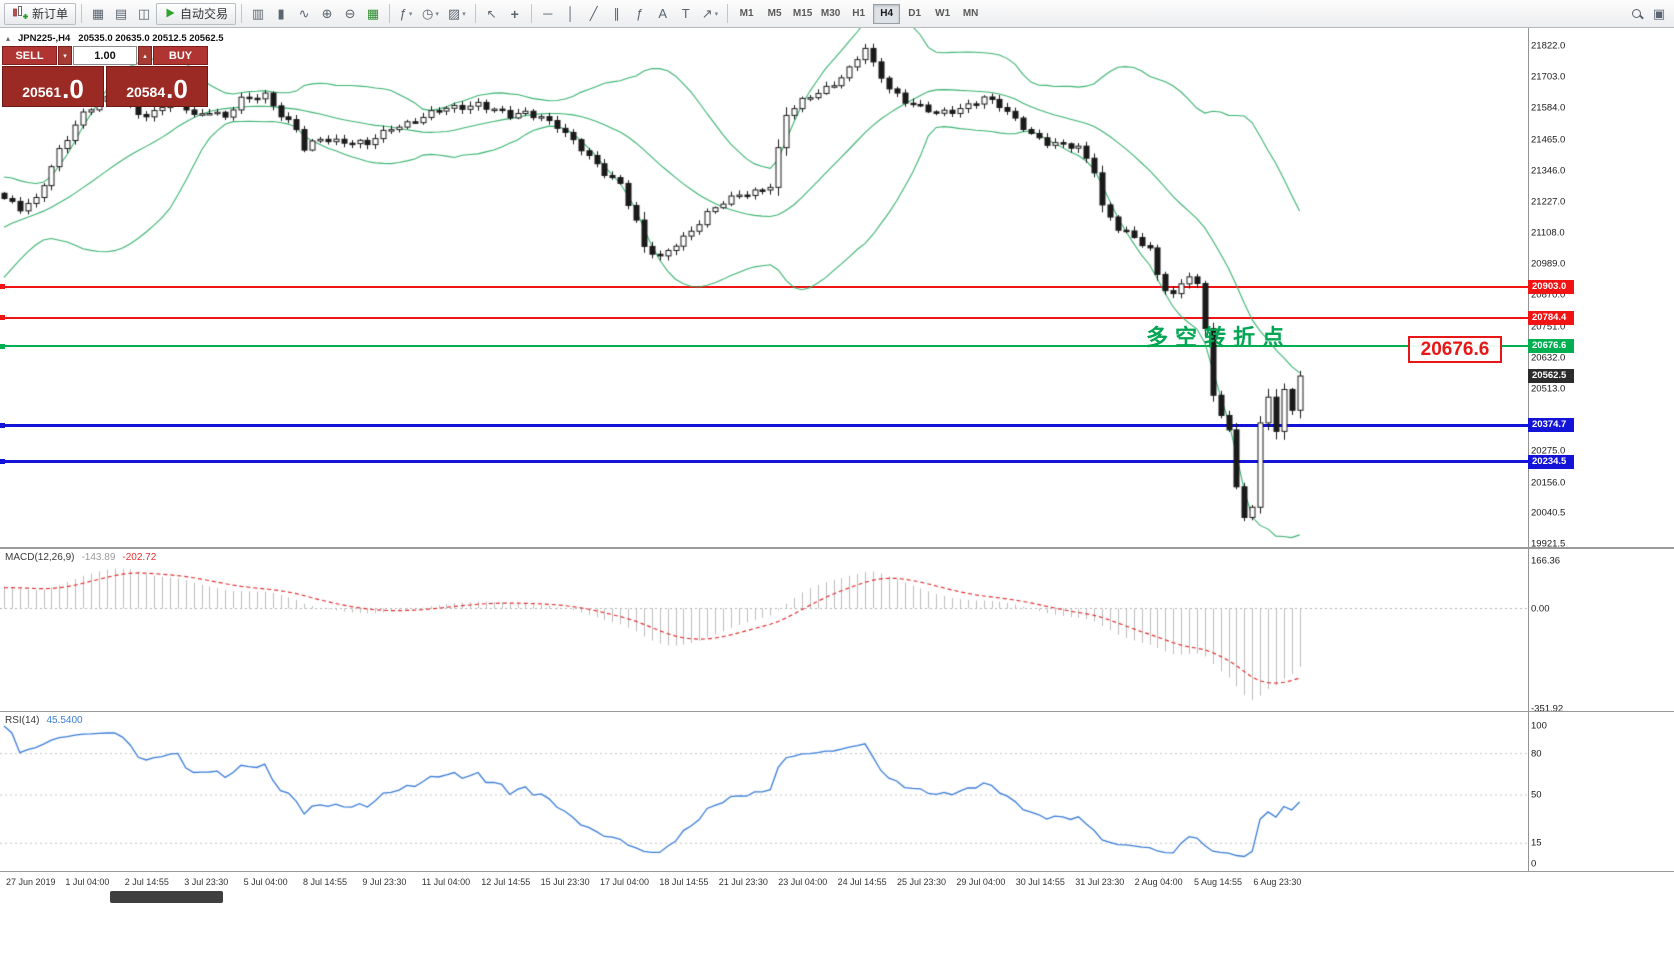 This screenshot has width=1674, height=955. I want to click on buy-price-main: 20584, so click(146, 92).